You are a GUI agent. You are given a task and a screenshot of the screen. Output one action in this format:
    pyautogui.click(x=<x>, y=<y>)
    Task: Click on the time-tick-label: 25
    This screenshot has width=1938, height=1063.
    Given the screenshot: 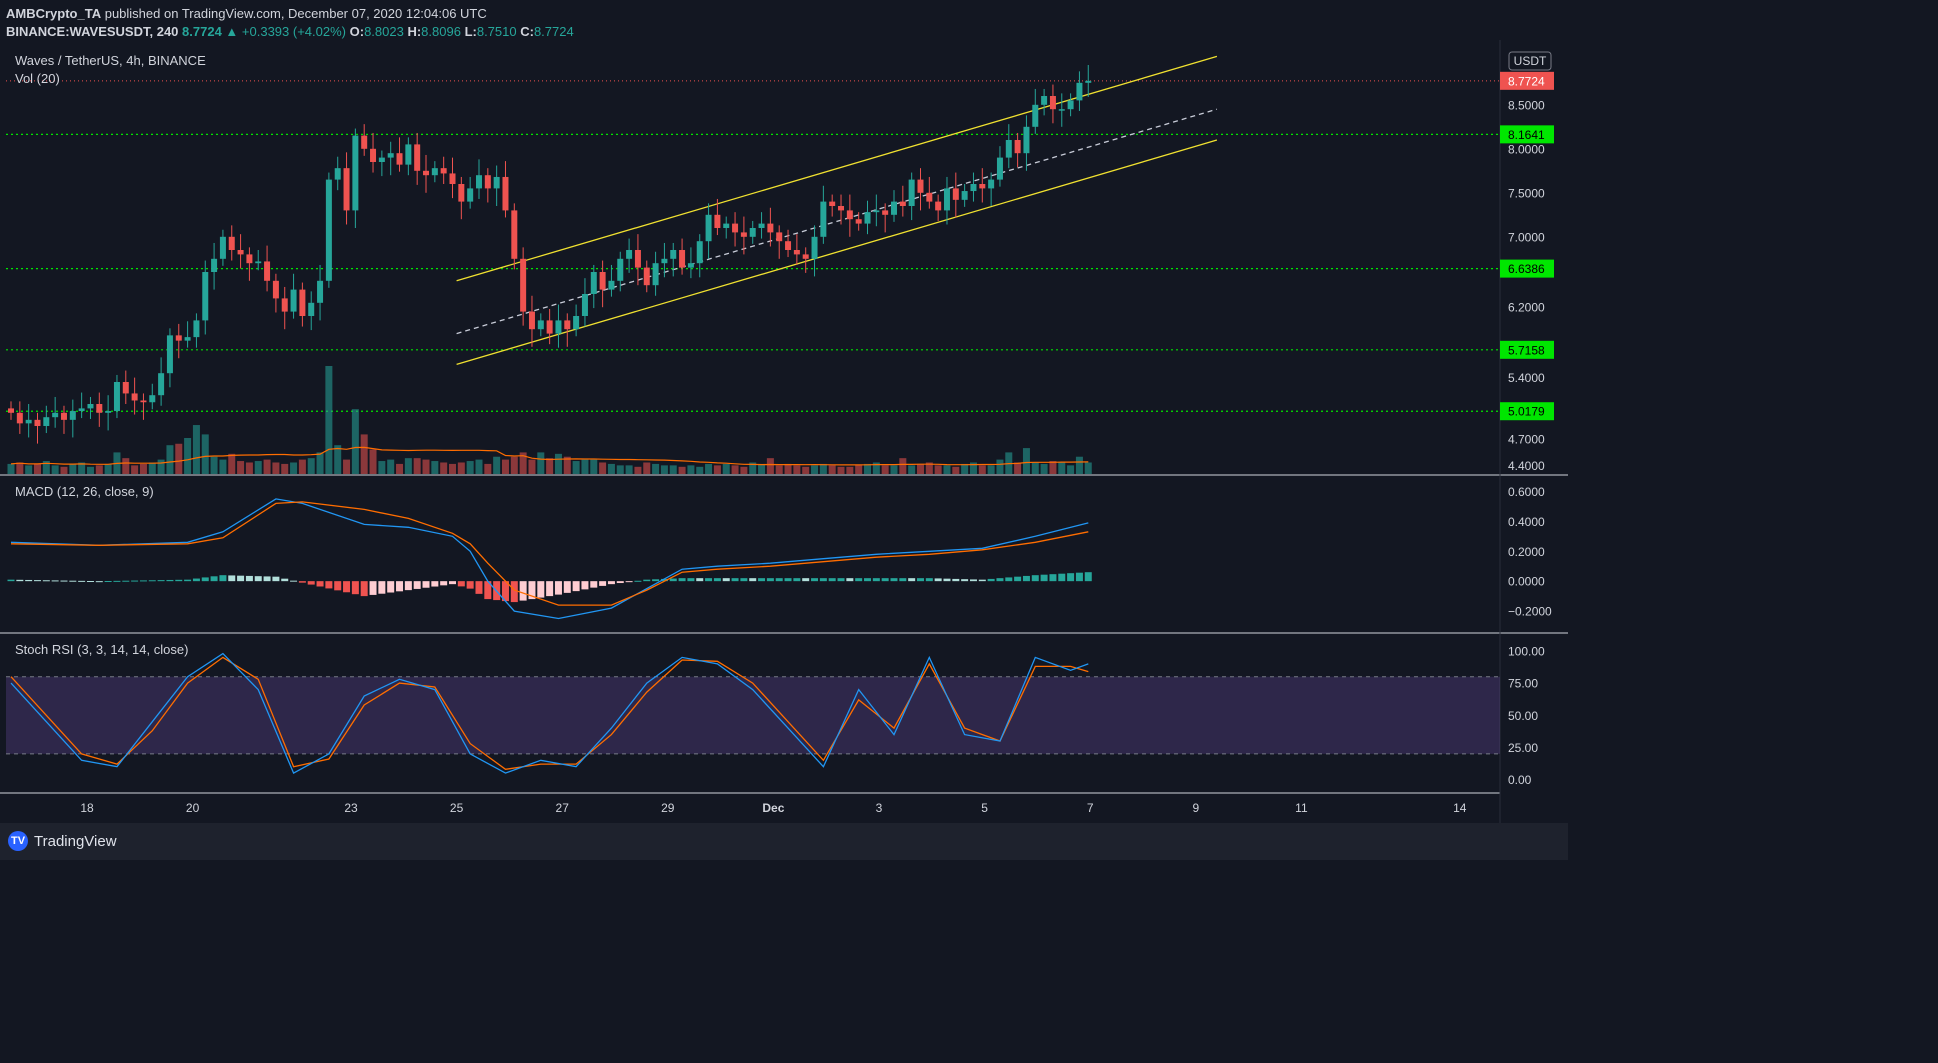 What is the action you would take?
    pyautogui.click(x=457, y=808)
    